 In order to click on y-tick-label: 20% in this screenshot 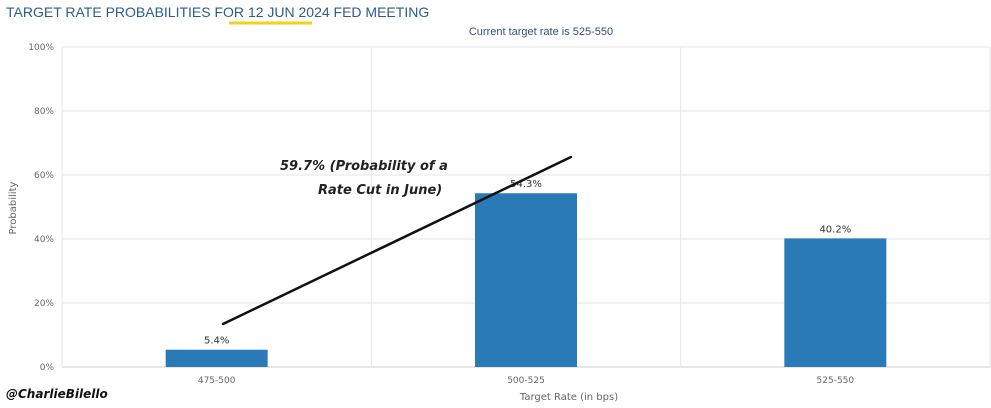, I will do `click(44, 304)`.